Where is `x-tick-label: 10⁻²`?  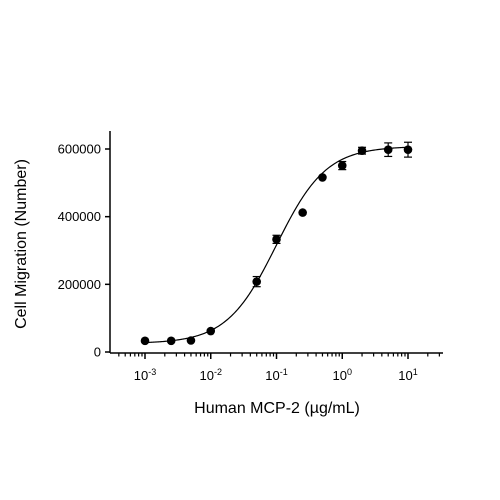
x-tick-label: 10⁻² is located at coordinates (211, 375).